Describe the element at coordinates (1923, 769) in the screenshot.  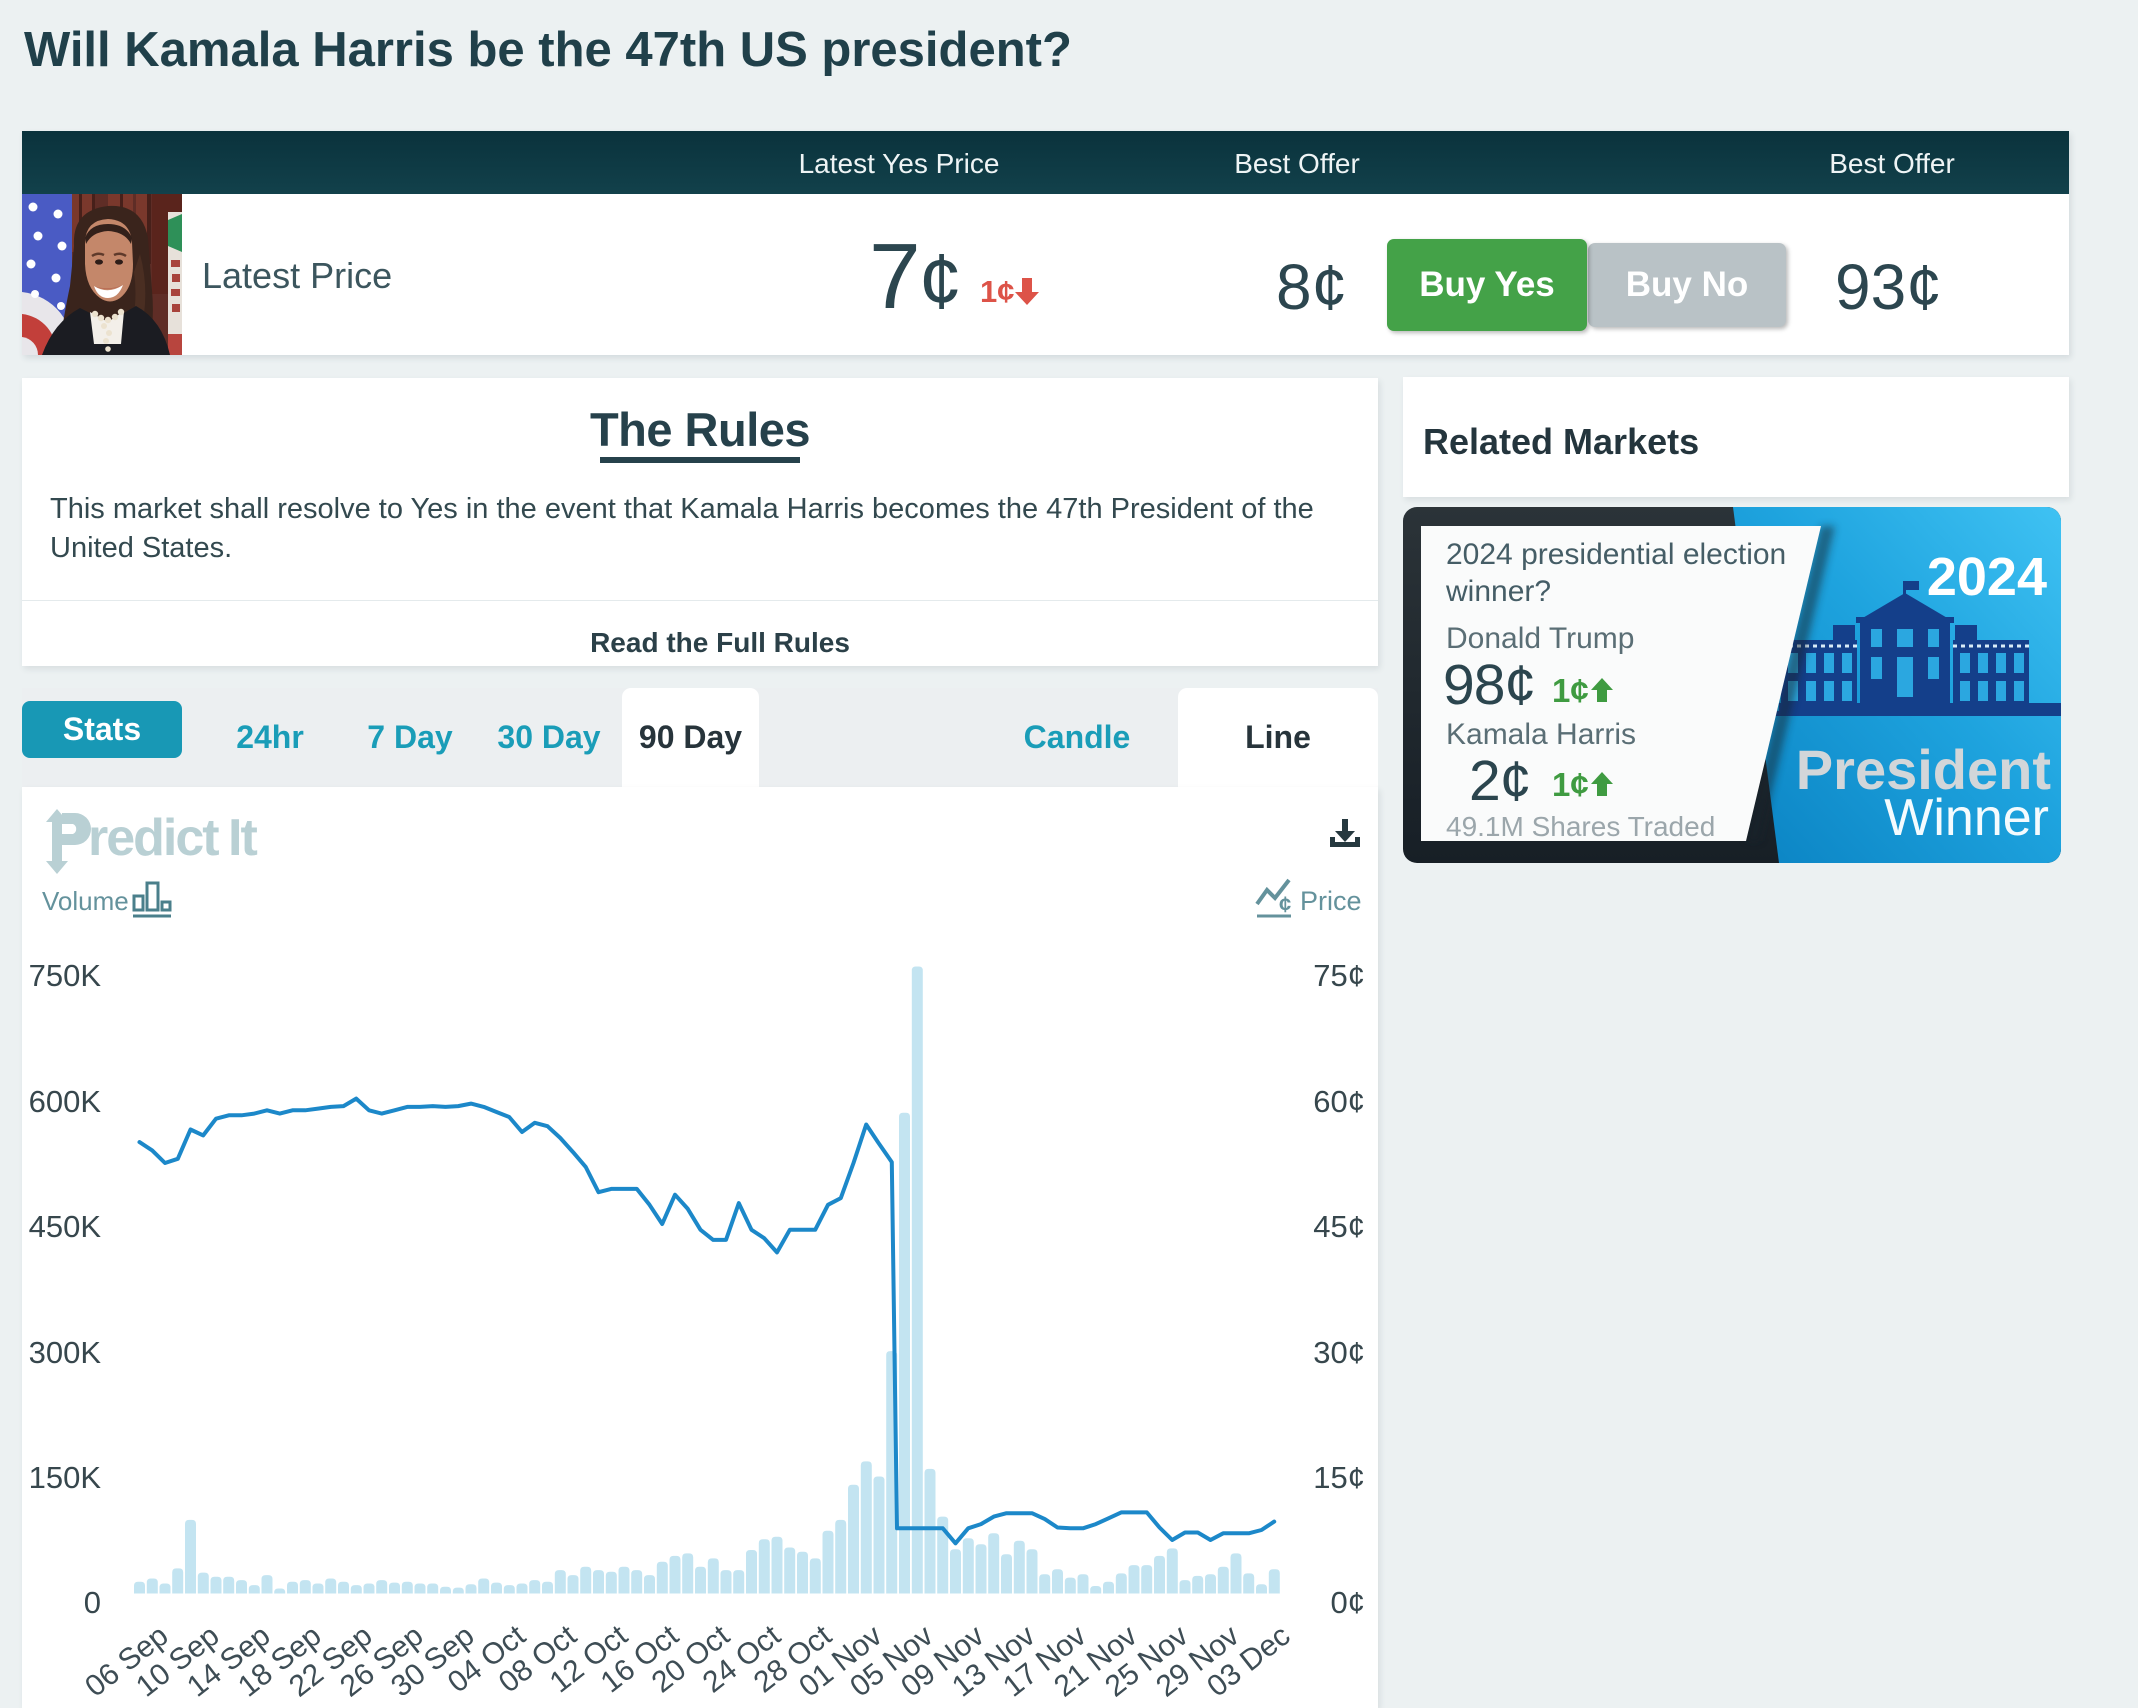
I see `svg-text: President` at that location.